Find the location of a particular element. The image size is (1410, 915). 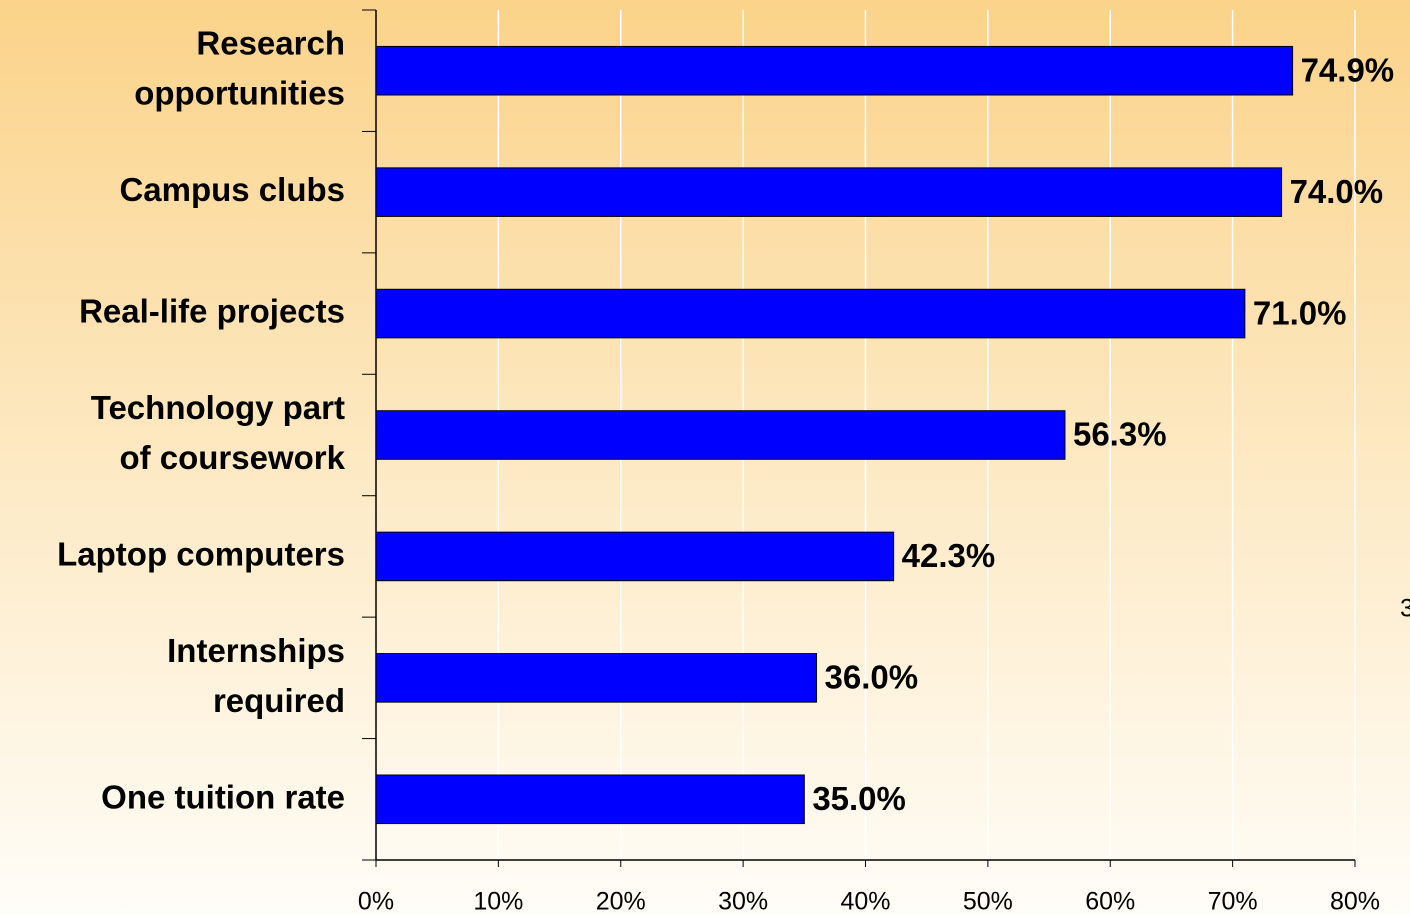

x-tick-label: 10% is located at coordinates (498, 901).